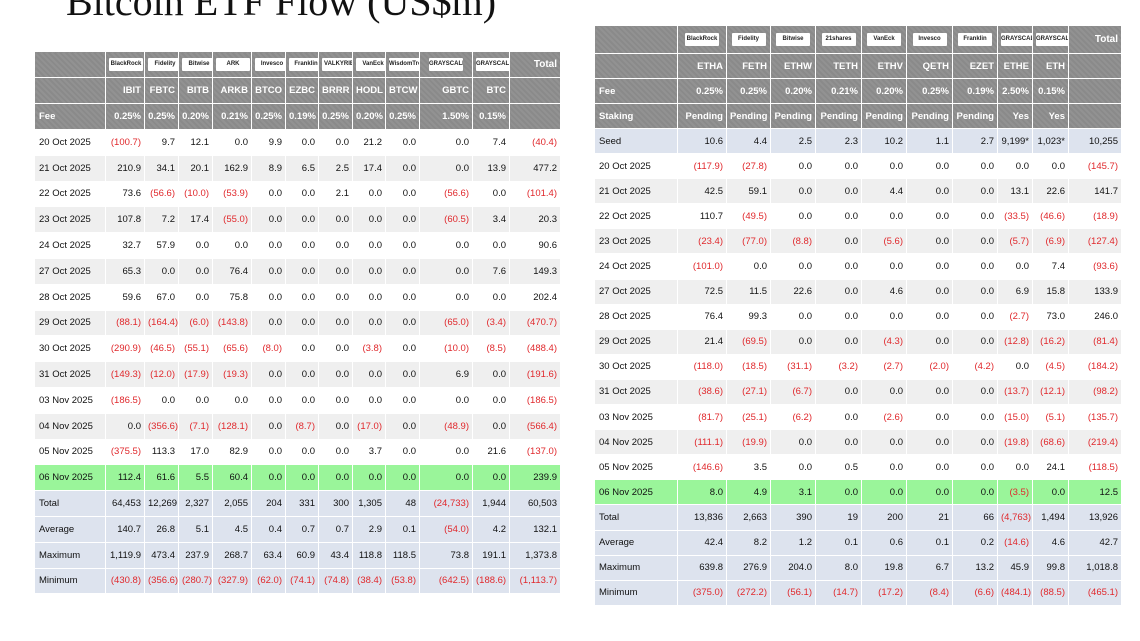 The height and width of the screenshot is (641, 1140). Describe the element at coordinates (125, 323) in the screenshot. I see `flow-value: (88.1)` at that location.